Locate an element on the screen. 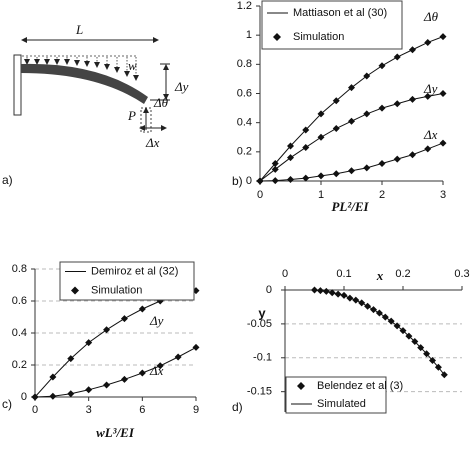 The height and width of the screenshot is (458, 474). y-axis-label: y is located at coordinates (262, 312).